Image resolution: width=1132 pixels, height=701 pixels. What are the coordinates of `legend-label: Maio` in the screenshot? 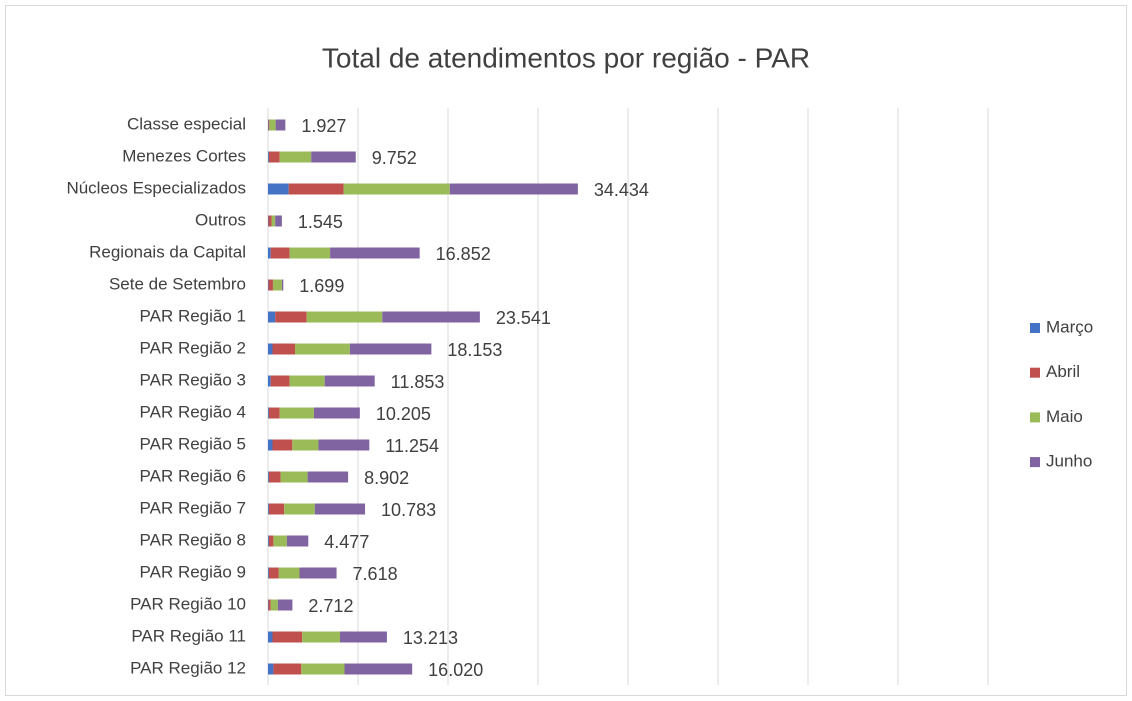 It's located at (1064, 416).